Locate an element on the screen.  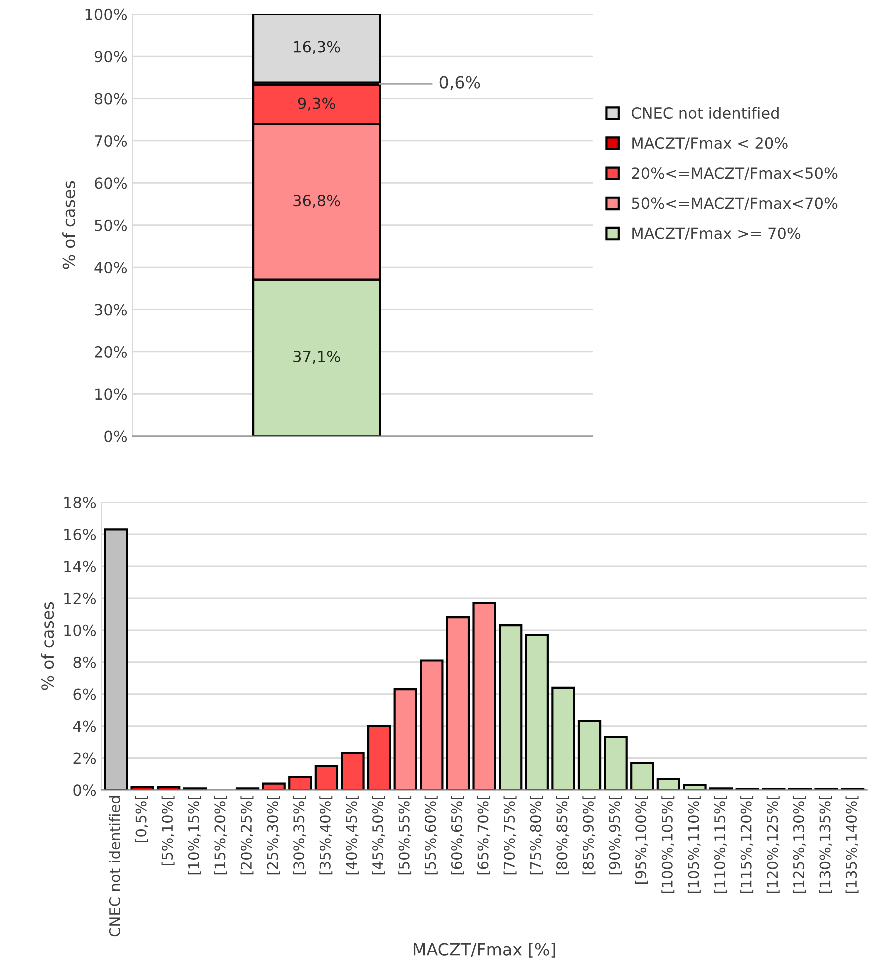
x-tick-label: [5%,10%[ is located at coordinates (168, 831).